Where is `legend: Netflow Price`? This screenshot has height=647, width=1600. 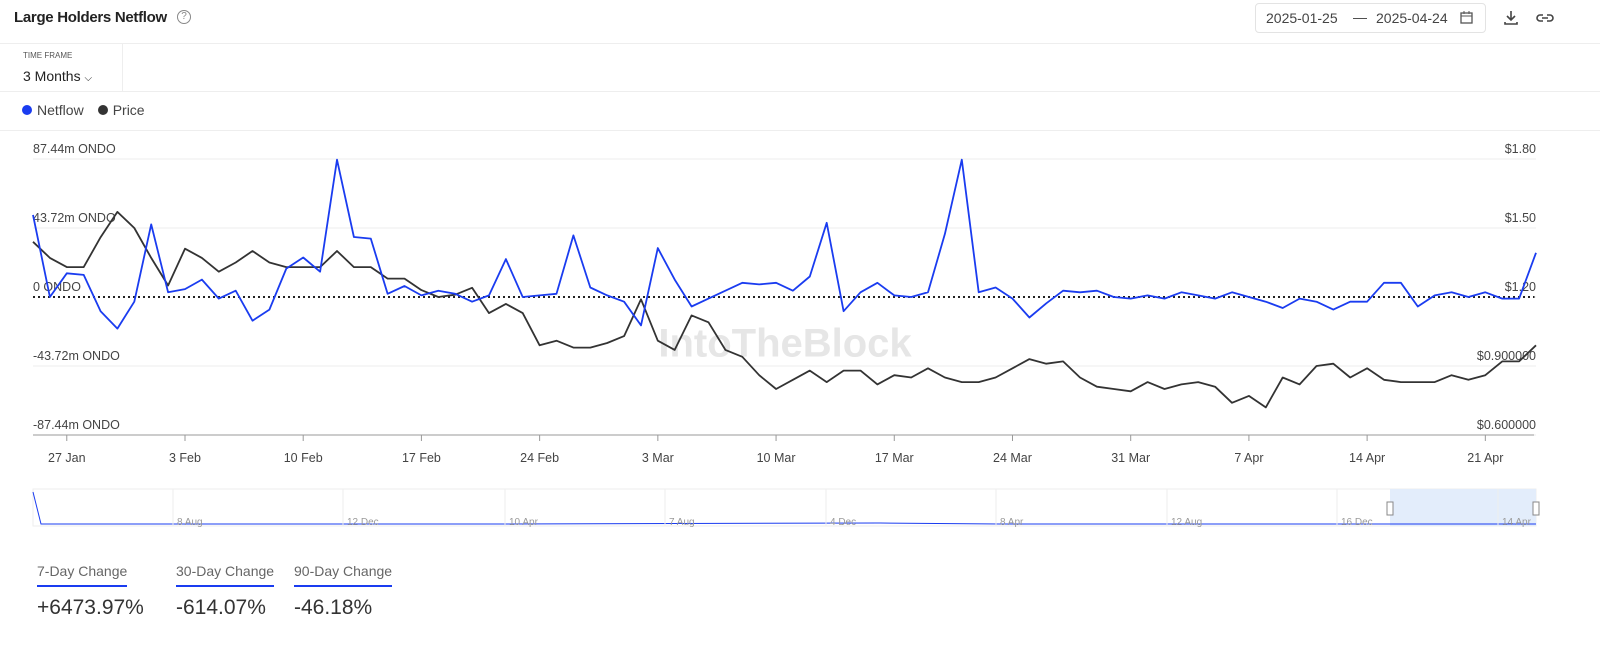
legend: Netflow Price is located at coordinates (83, 110).